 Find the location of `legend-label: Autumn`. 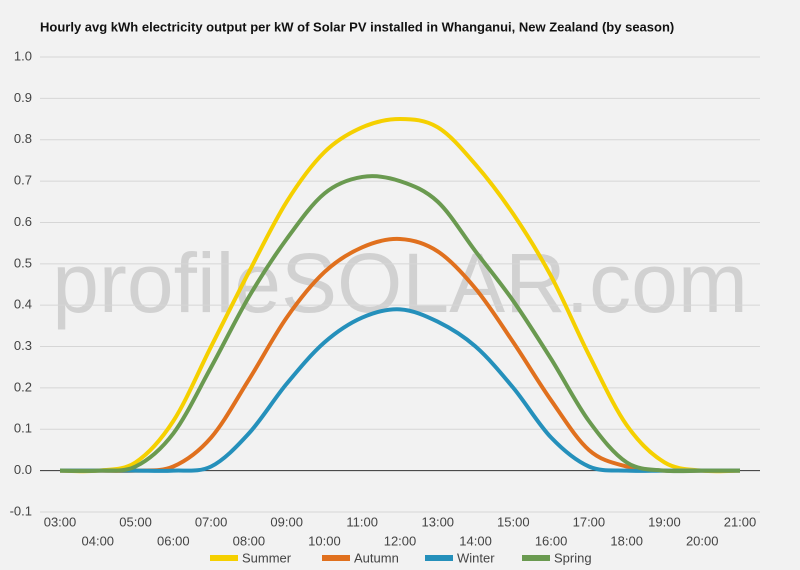

legend-label: Autumn is located at coordinates (376, 557).